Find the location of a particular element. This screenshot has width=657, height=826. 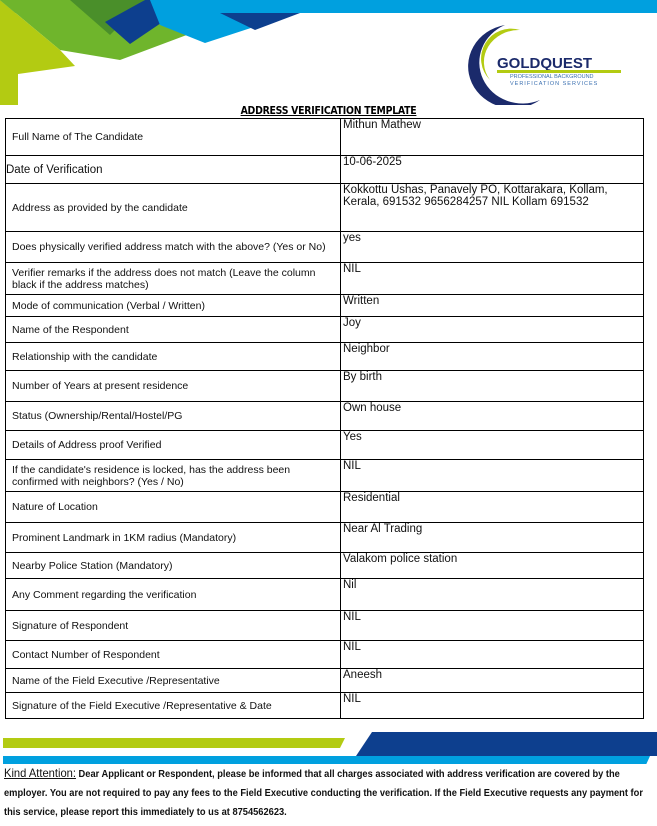

table-row: Nature of Location Residential is located at coordinates (324, 507).